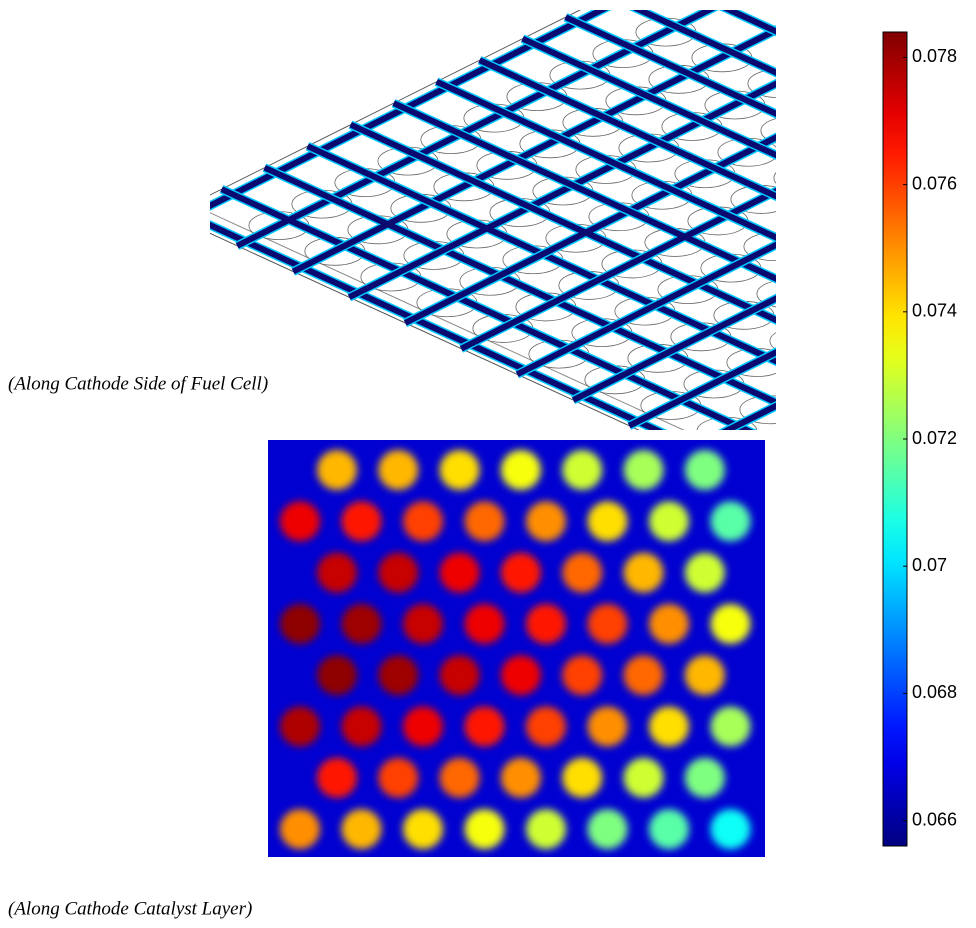 Image resolution: width=976 pixels, height=928 pixels. Describe the element at coordinates (934, 438) in the screenshot. I see `colorbar-tick-label: 0.072` at that location.